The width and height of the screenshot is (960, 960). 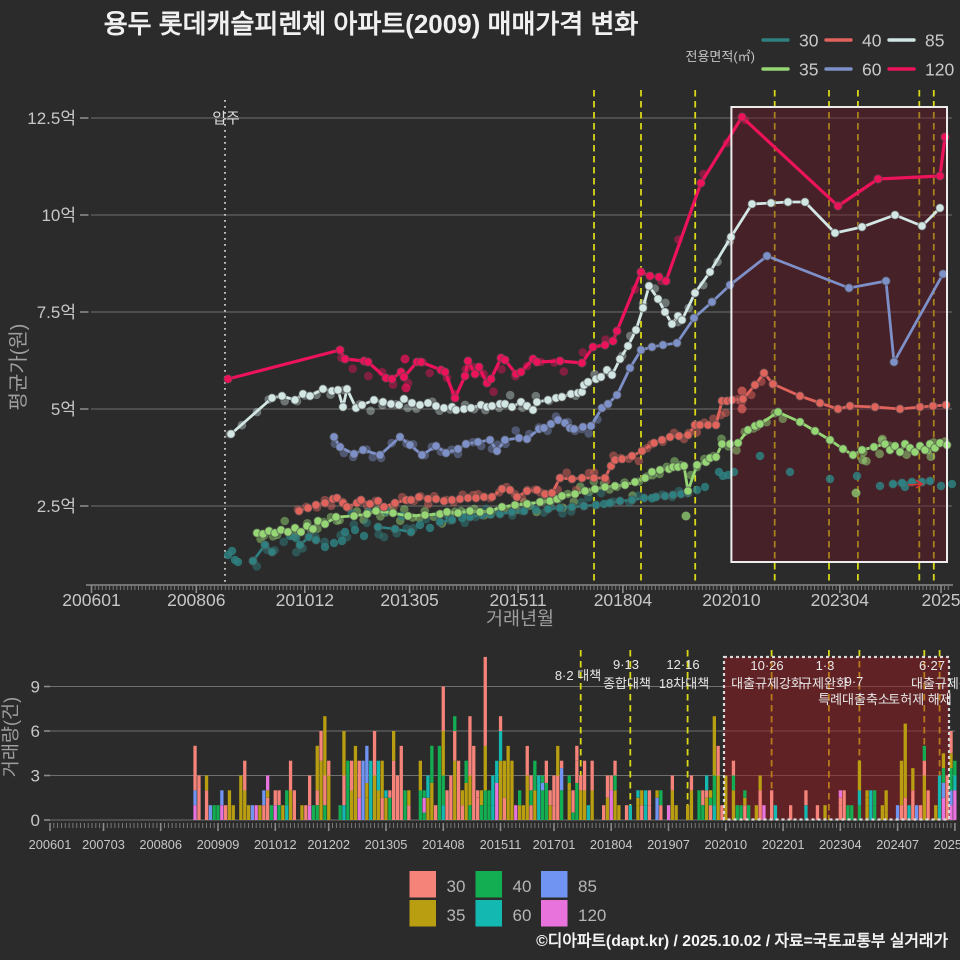 What do you see at coordinates (682, 664) in the screenshot?
I see `svg-text: 12·16` at bounding box center [682, 664].